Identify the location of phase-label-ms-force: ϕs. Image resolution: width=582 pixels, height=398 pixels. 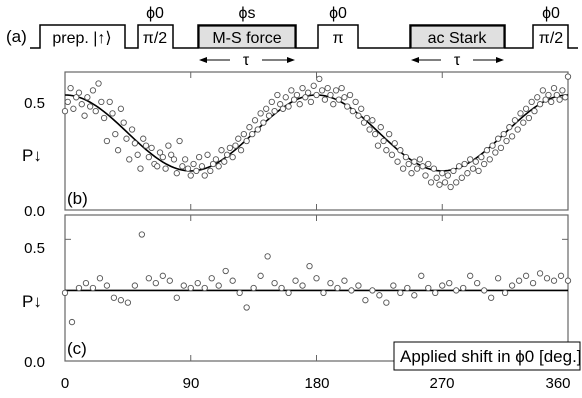
(247, 13).